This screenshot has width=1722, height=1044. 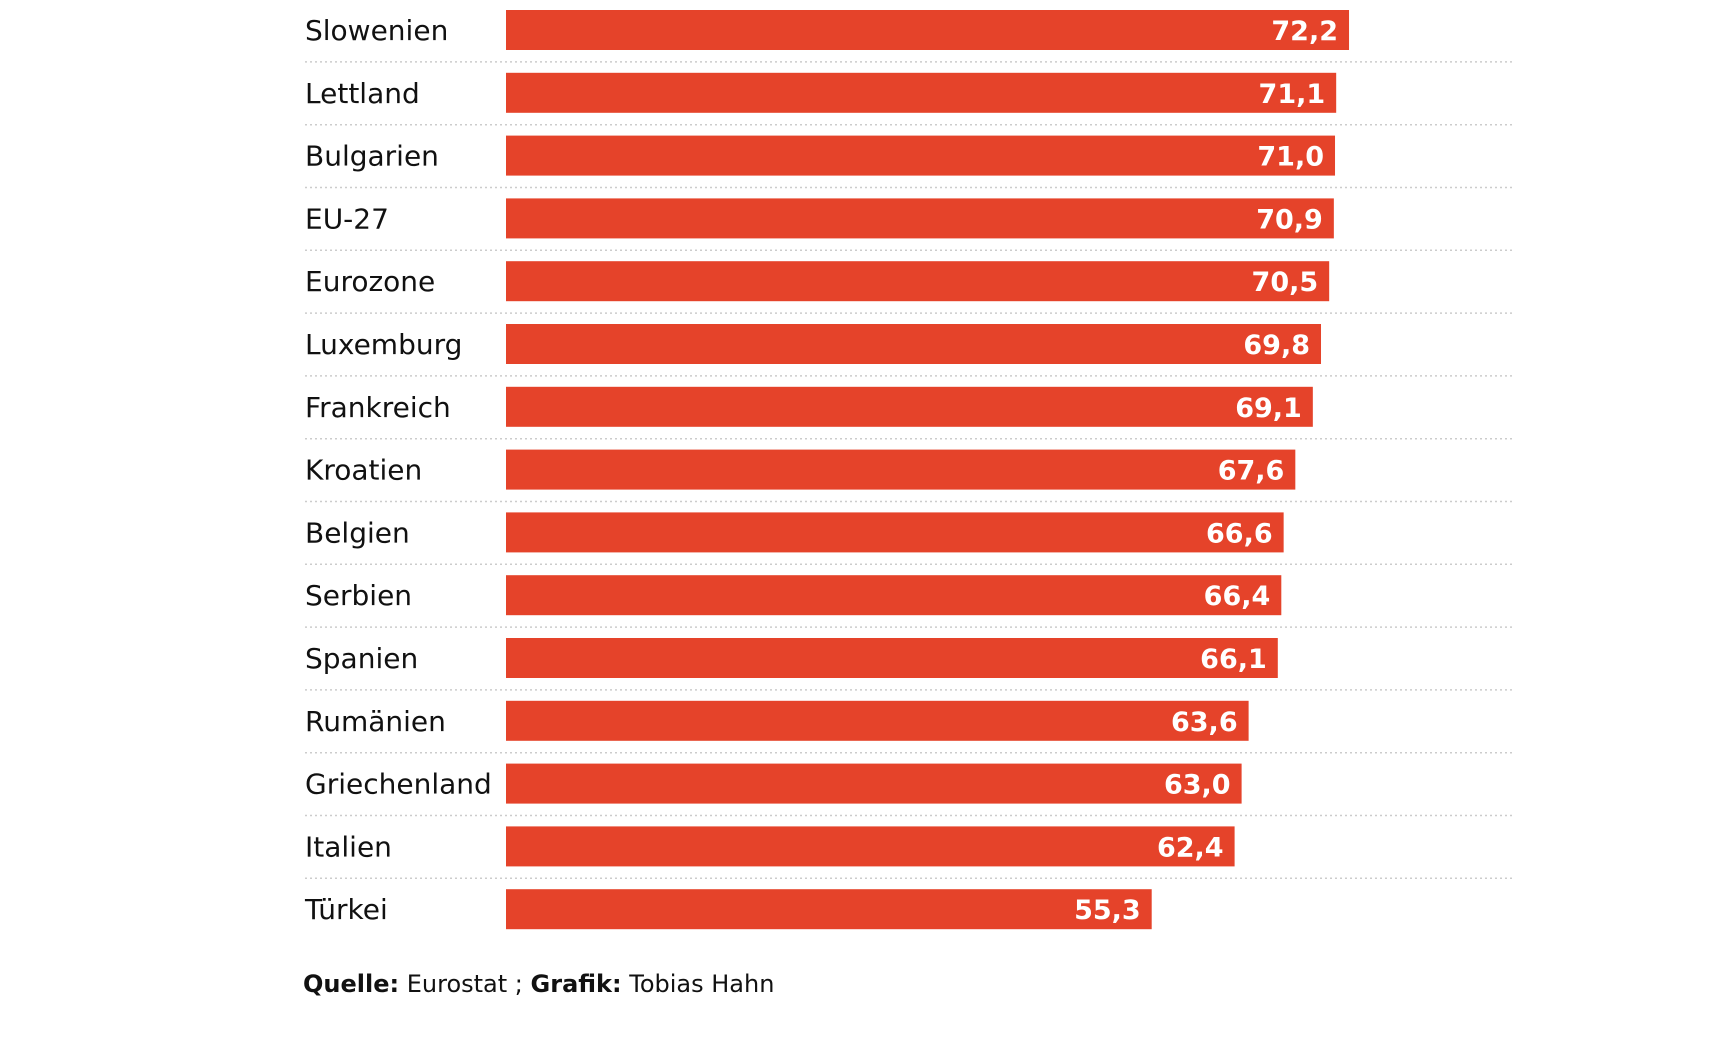 I want to click on category-label: Bulgarien, so click(x=372, y=156).